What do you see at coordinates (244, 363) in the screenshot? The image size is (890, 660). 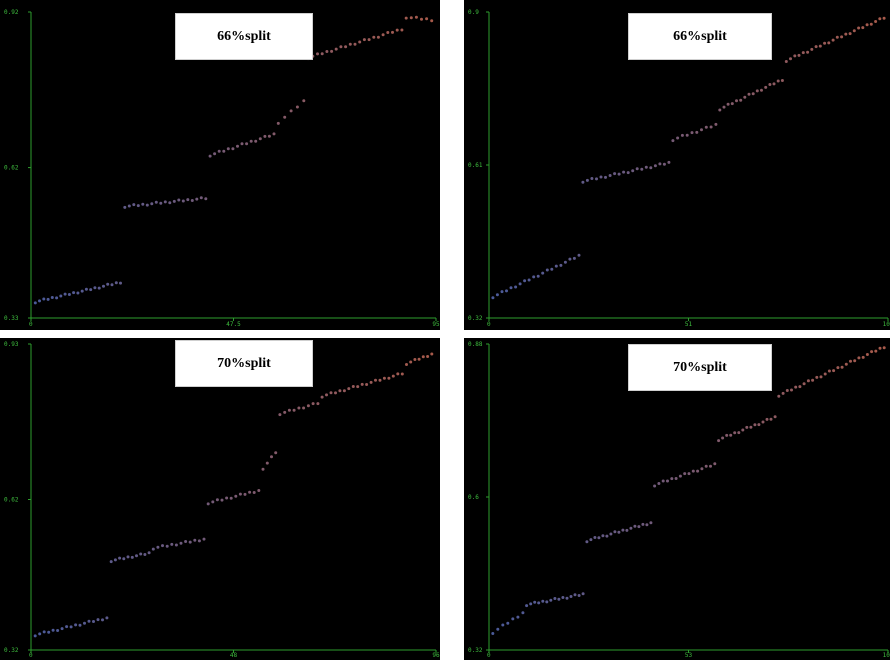 I see `chart-title-3: 70%split` at bounding box center [244, 363].